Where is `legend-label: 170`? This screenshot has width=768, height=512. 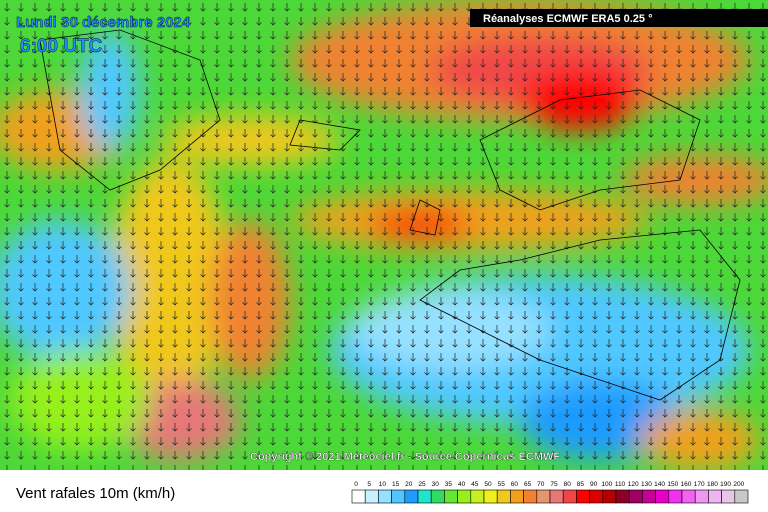
legend-label: 170 is located at coordinates (699, 484).